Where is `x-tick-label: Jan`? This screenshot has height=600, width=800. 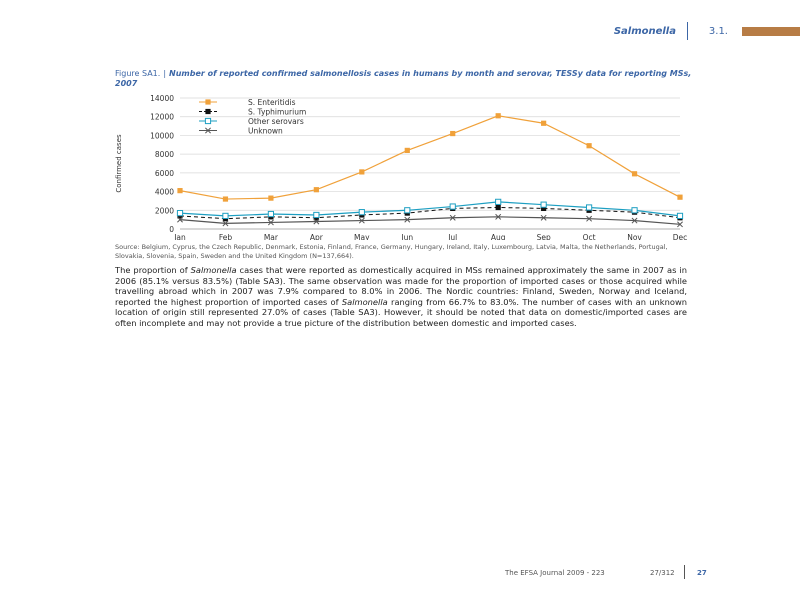
x-tick-label: Jan is located at coordinates (179, 236).